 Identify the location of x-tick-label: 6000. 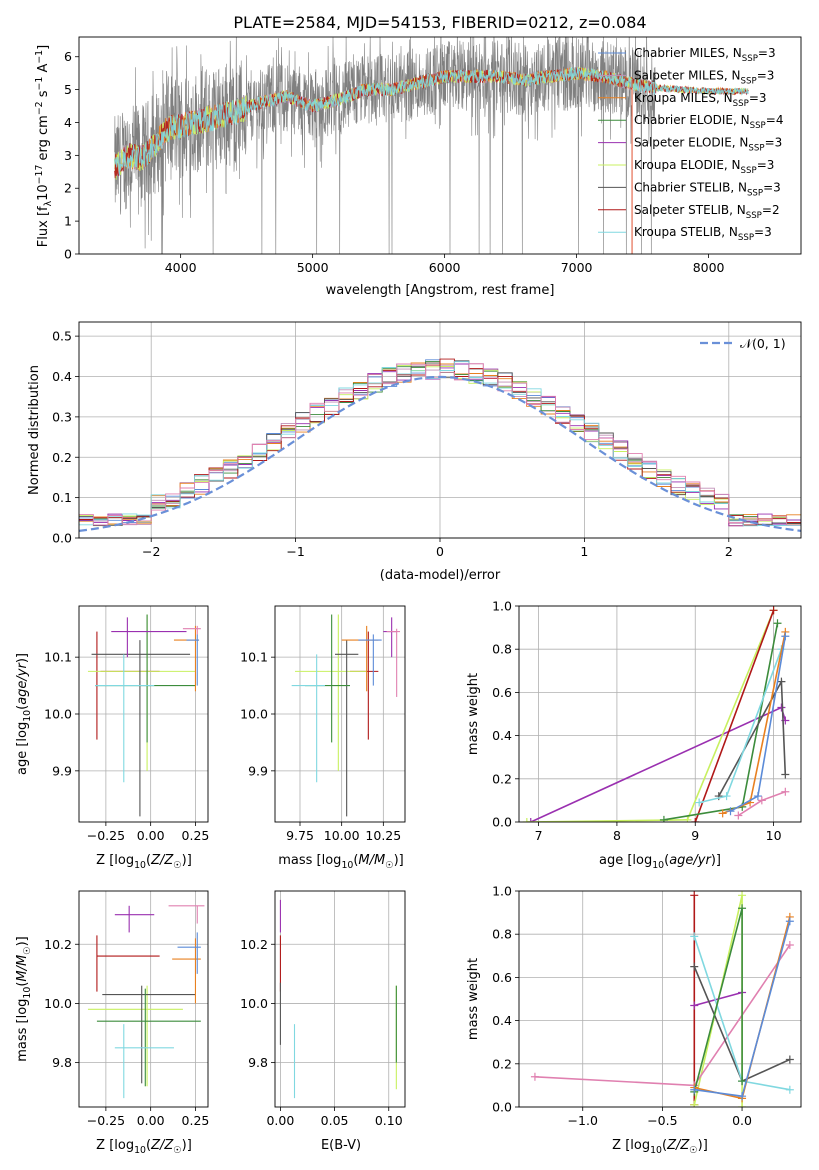
(445, 267).